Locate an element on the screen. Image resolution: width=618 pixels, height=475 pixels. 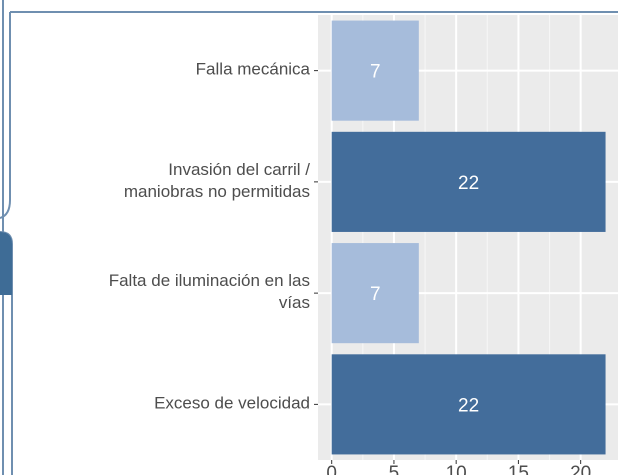
x-tick-label: 20 is located at coordinates (580, 469).